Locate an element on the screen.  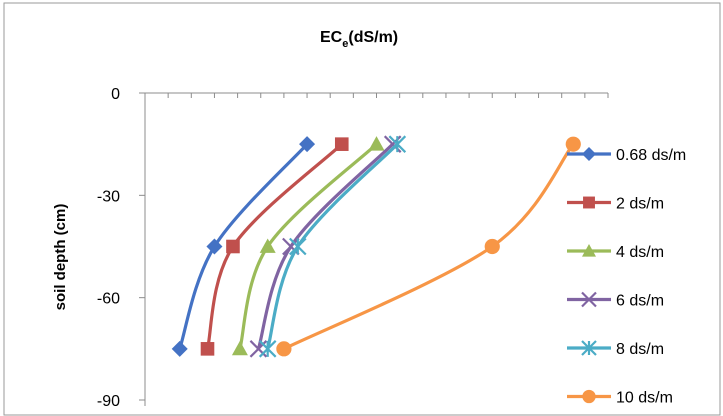
legend-label: 4 ds/m is located at coordinates (640, 252).